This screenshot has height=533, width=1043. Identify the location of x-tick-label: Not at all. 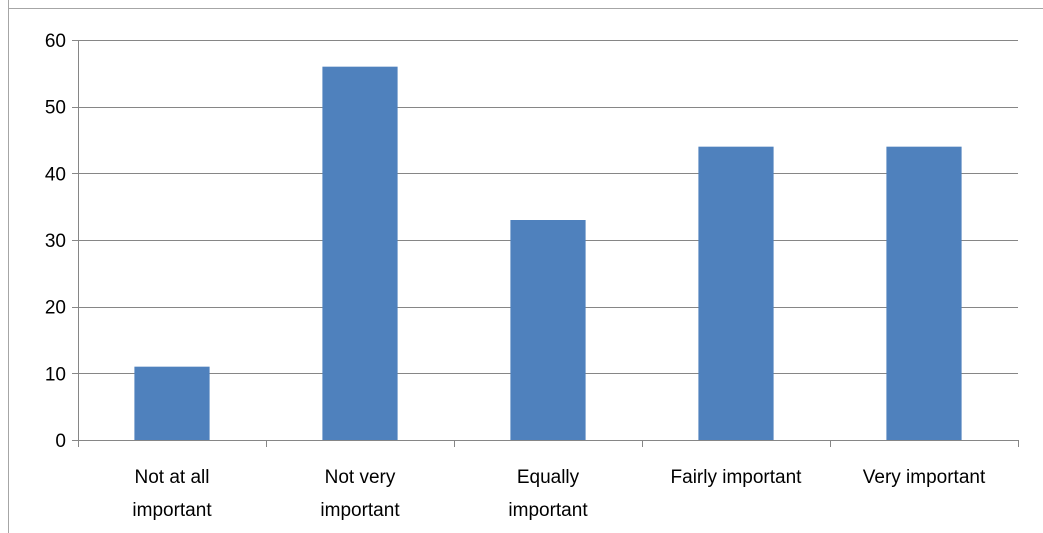
(172, 477).